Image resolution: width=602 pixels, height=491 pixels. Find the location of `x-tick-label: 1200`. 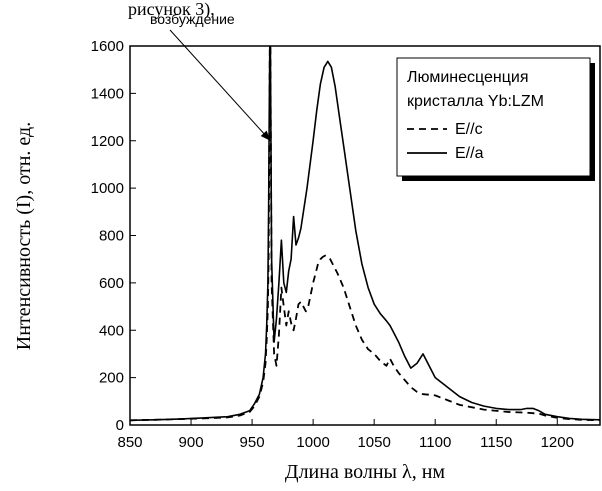

x-tick-label: 1200 is located at coordinates (557, 442).